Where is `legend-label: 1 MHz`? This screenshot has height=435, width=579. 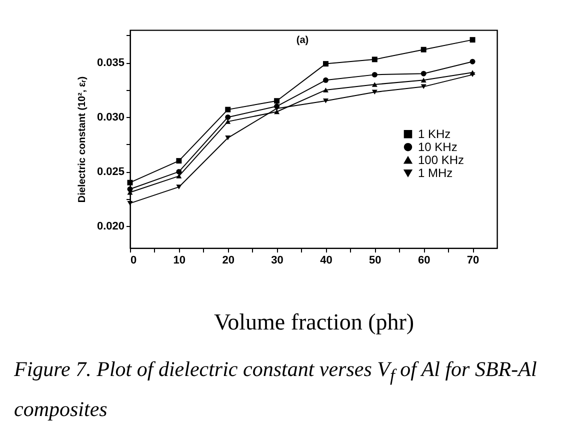
legend-label: 1 MHz is located at coordinates (435, 173).